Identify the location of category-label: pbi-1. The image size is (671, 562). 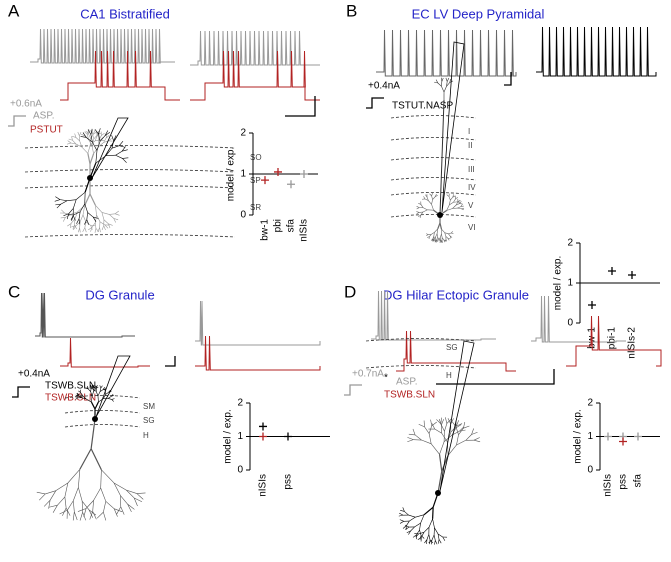
(612, 338).